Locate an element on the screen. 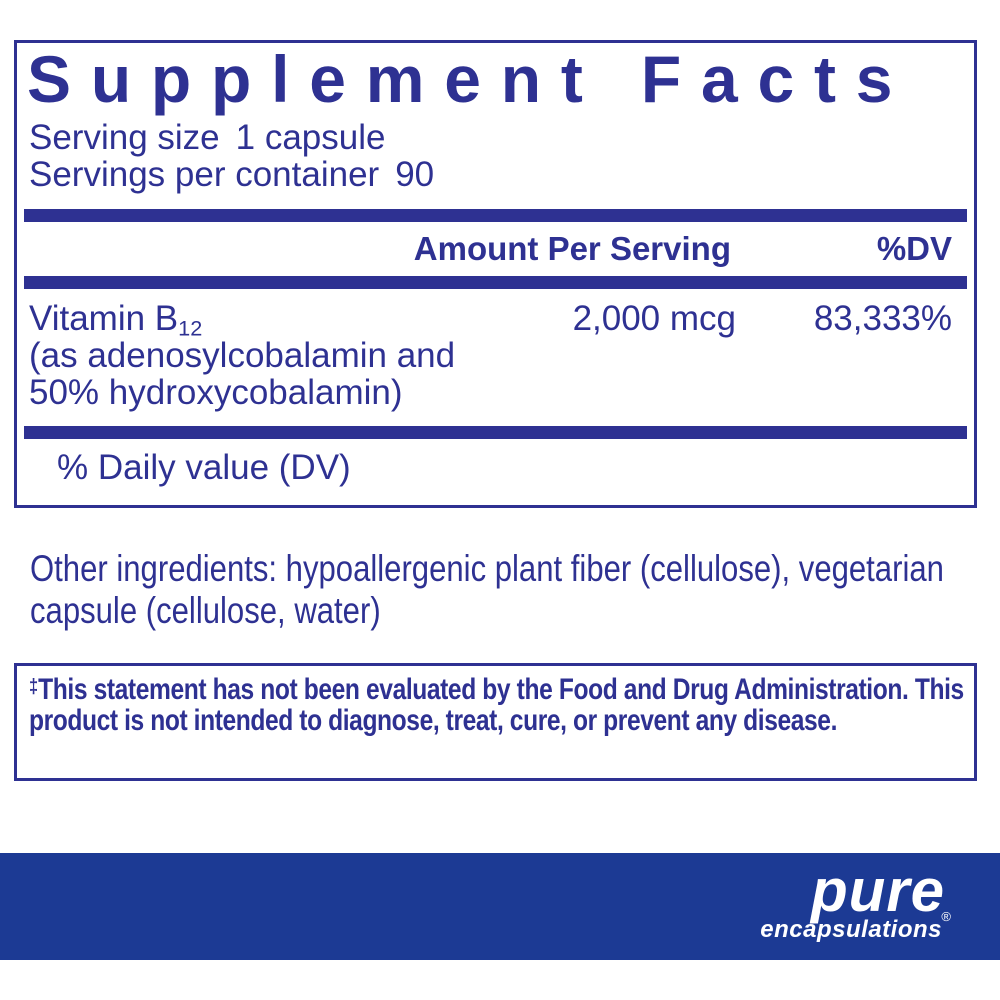 Image resolution: width=1000 pixels, height=1000 pixels. daily-value-footnote: % Daily value (DV) is located at coordinates (204, 467).